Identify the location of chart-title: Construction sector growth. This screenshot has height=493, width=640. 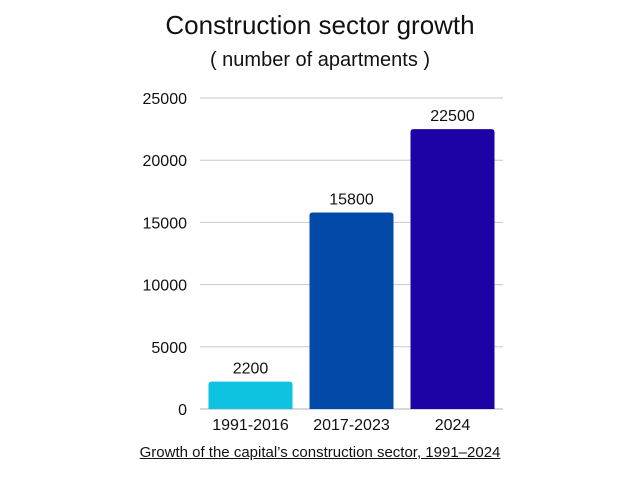
(320, 25).